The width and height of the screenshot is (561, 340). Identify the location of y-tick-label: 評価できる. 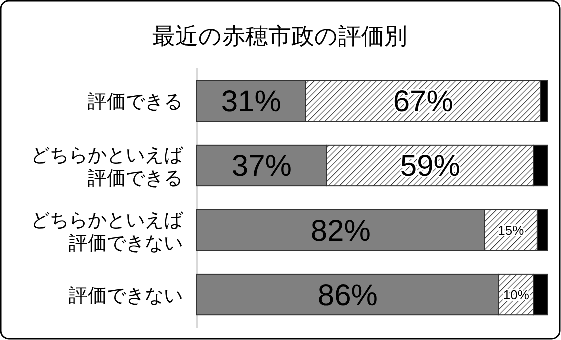
(135, 102).